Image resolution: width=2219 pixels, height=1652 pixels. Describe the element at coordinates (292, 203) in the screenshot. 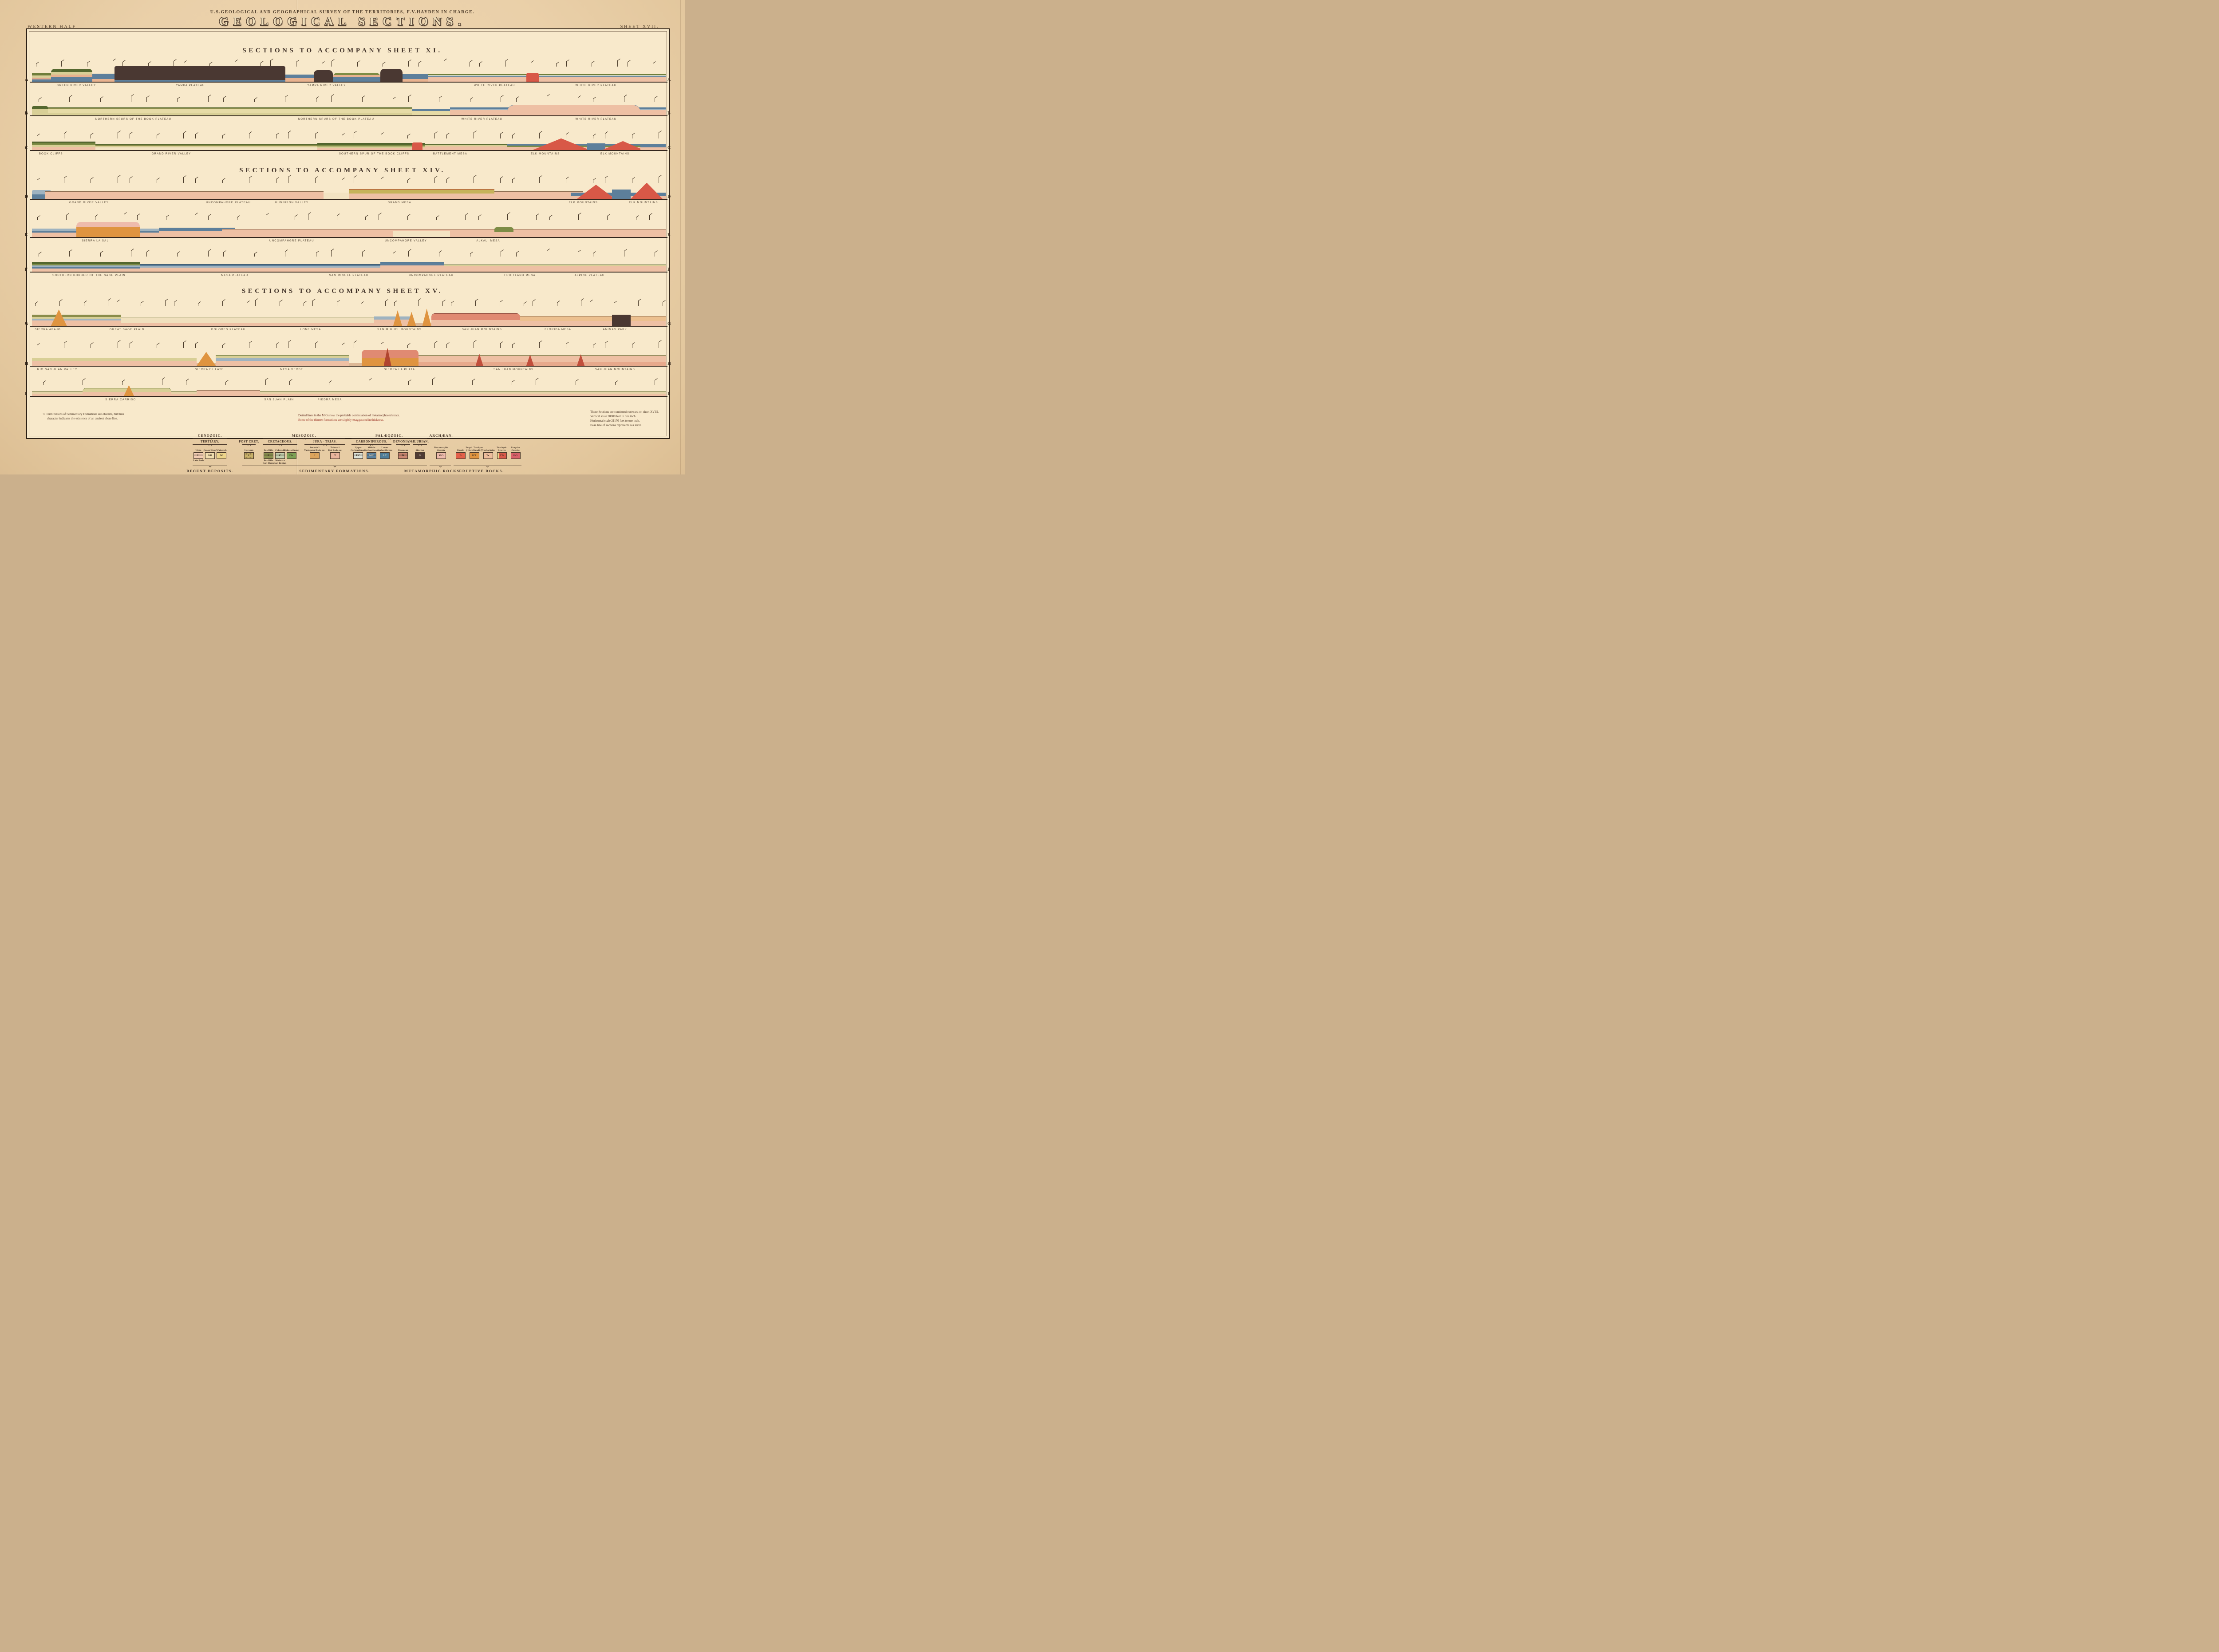

I see `section-caption: GUNNISON VALLEY` at that location.